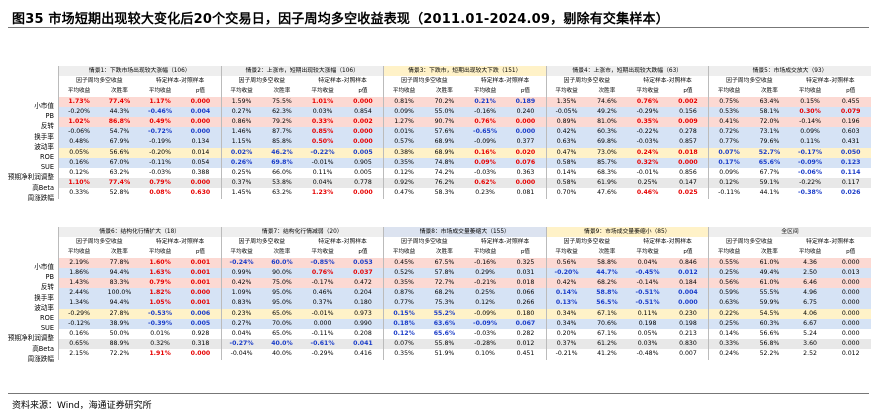 The height and width of the screenshot is (417, 877). I want to click on table-cell: 1.02%, so click(79, 122).